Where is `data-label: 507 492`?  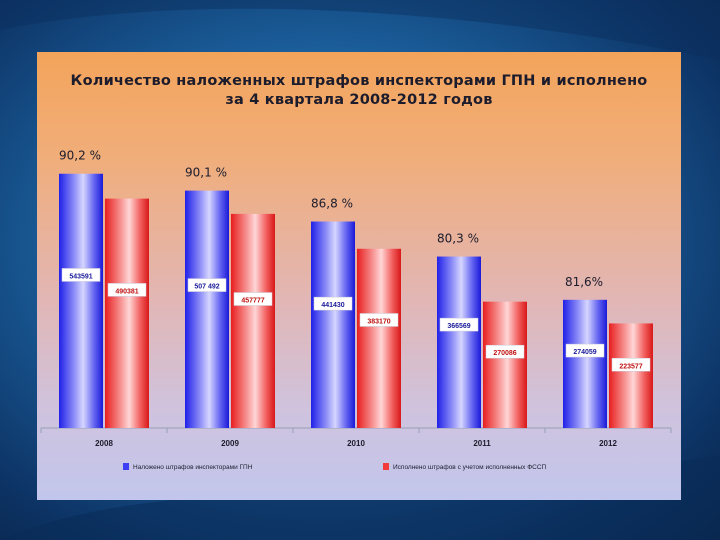 data-label: 507 492 is located at coordinates (206, 287).